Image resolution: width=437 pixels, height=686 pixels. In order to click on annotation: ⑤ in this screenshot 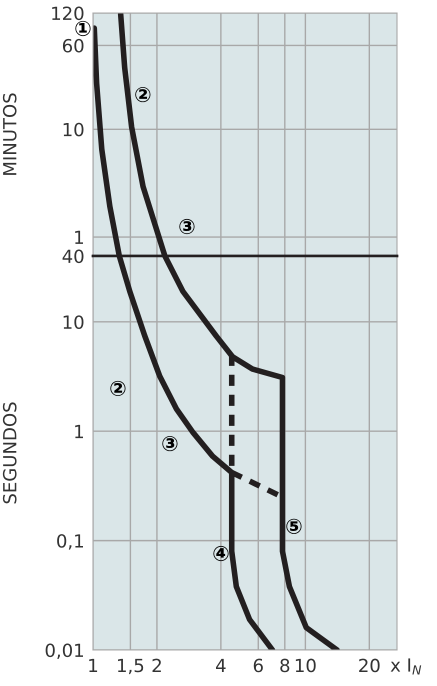, I will do `click(294, 526)`.